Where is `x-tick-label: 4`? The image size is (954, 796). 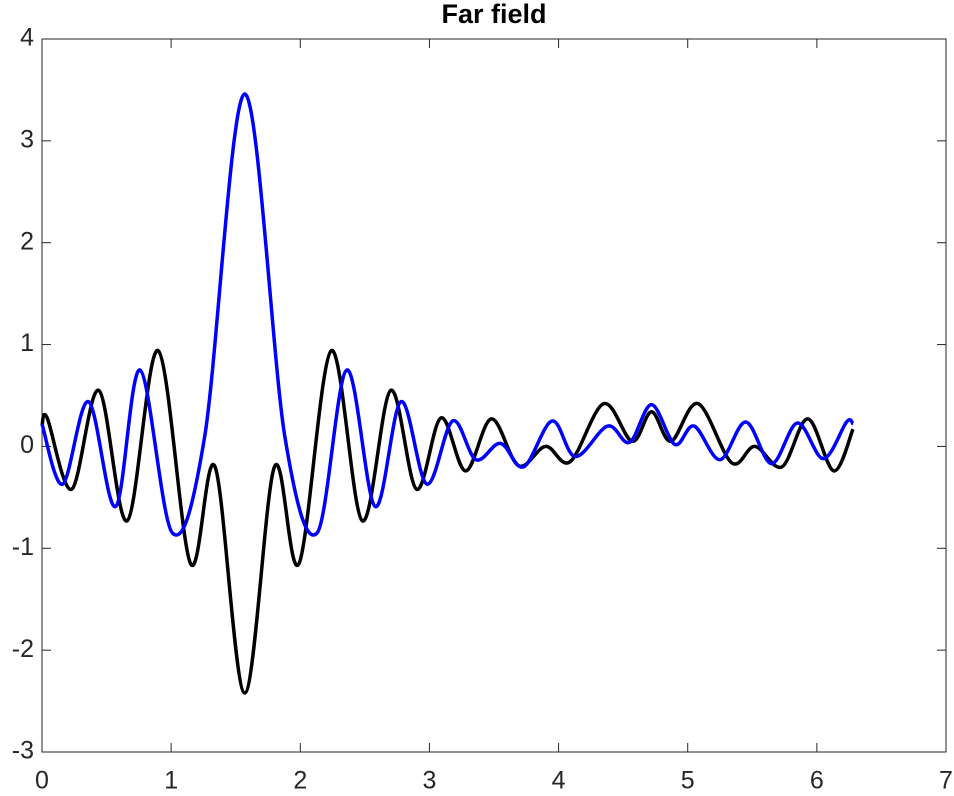 x-tick-label: 4 is located at coordinates (559, 781).